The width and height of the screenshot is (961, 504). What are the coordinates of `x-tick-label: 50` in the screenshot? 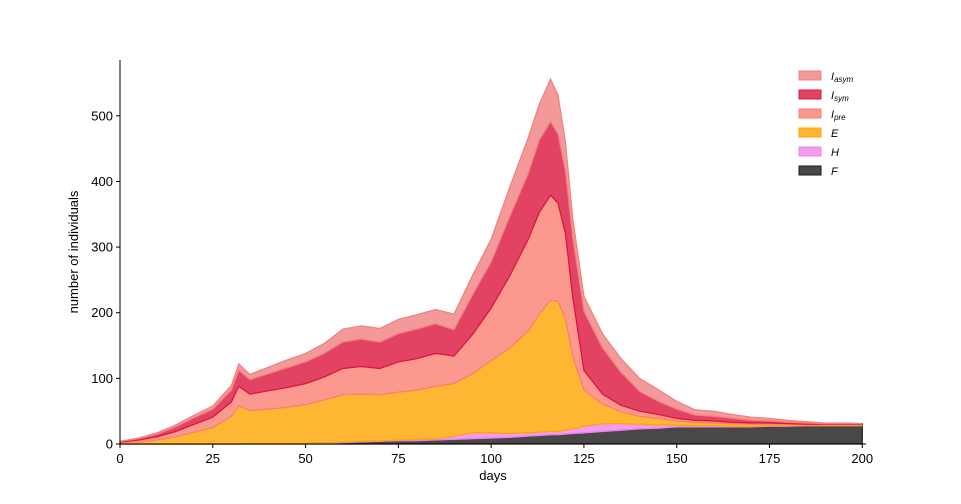 It's located at (305, 458).